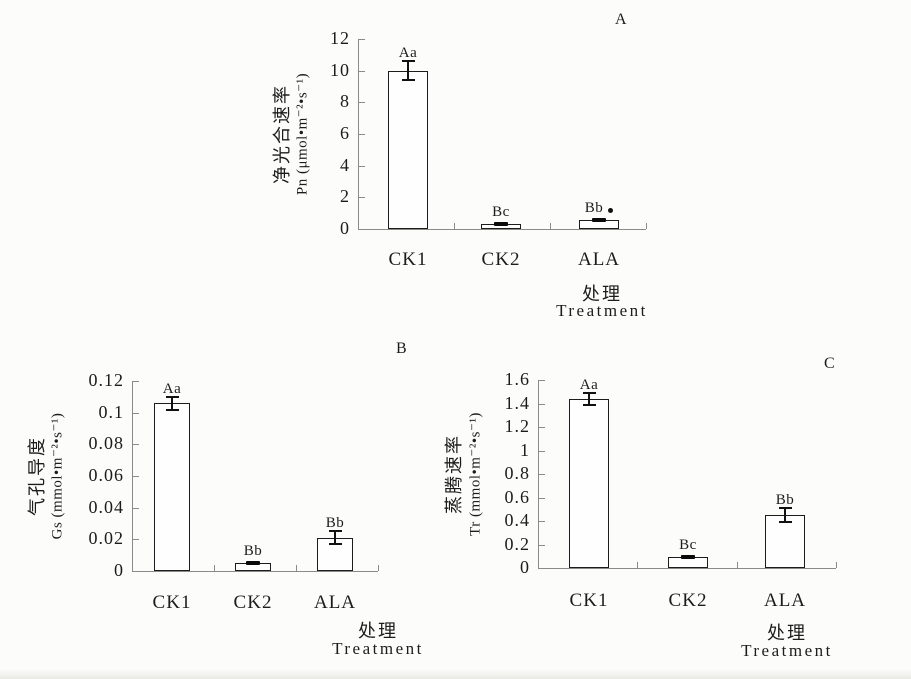  What do you see at coordinates (517, 379) in the screenshot?
I see `y-tick-label: 1.6` at bounding box center [517, 379].